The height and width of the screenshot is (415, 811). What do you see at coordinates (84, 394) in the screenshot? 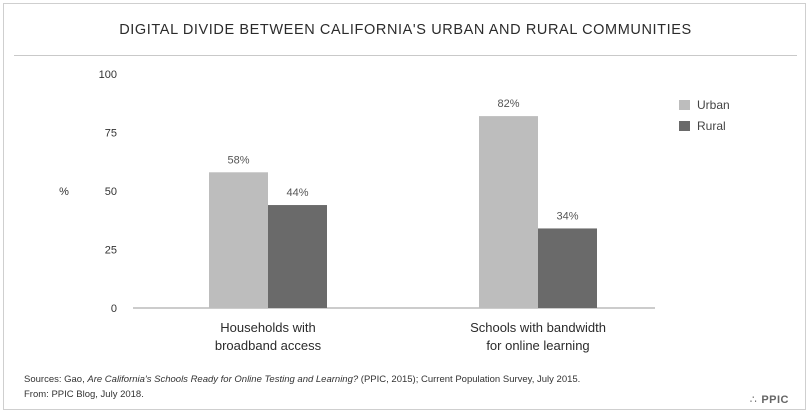
I see `from-line: From: PPIC Blog, July 2018.` at bounding box center [84, 394].